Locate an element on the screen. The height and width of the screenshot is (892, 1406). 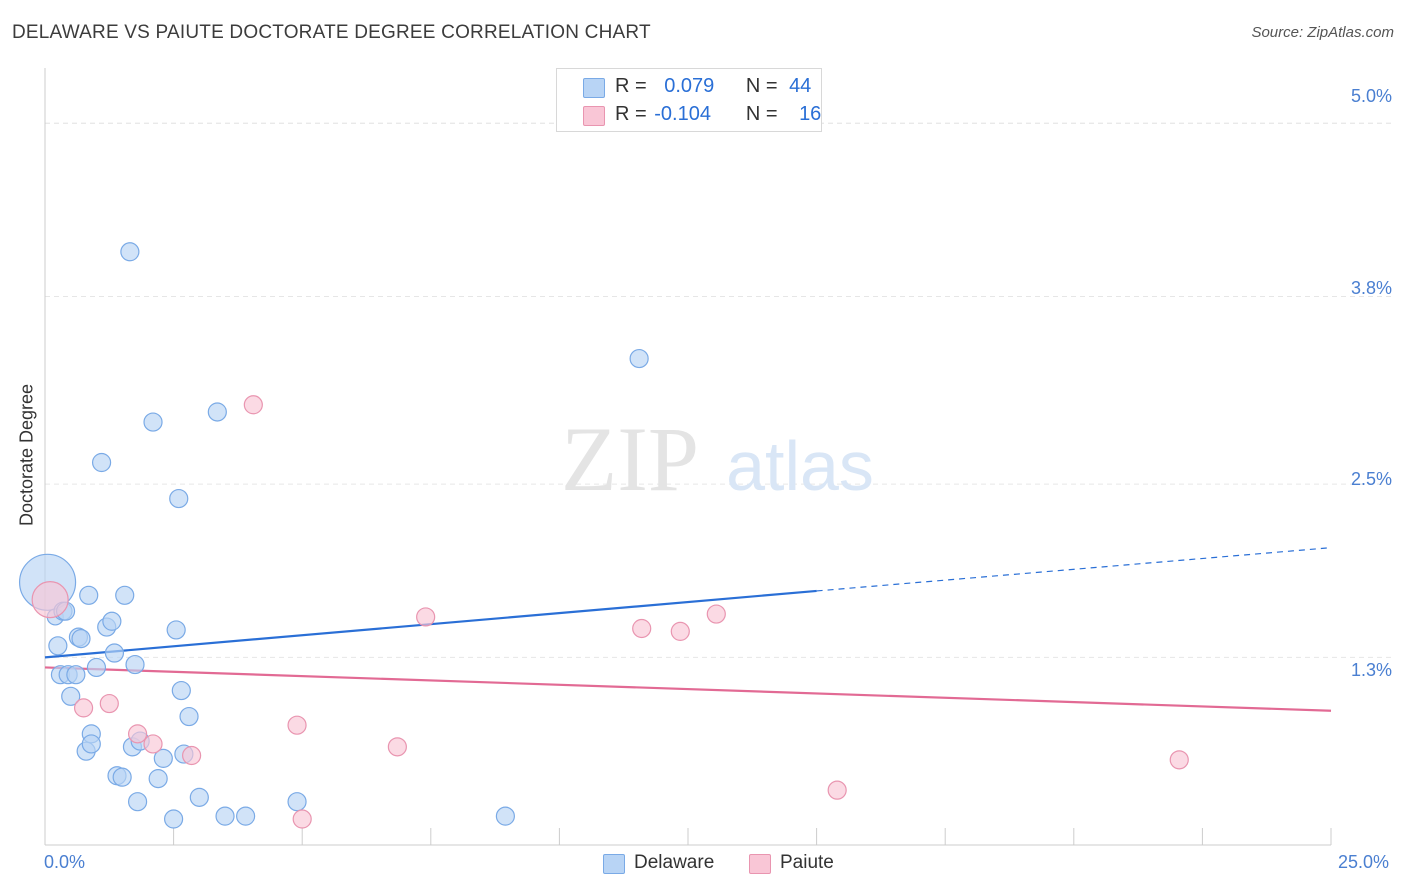
series-legend: Delaware Paiute is located at coordinates (703, 865).